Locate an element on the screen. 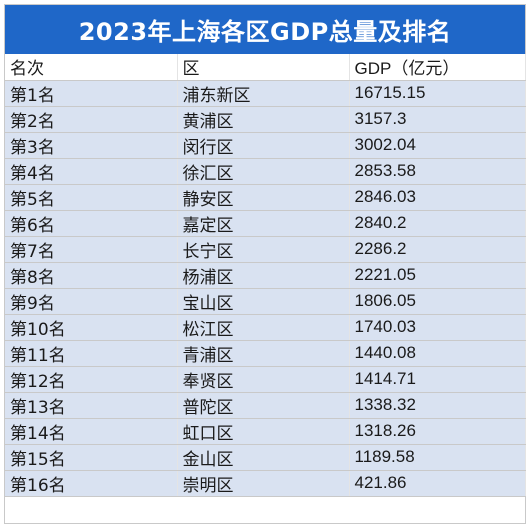  header-rank: 名次 is located at coordinates (91, 67).